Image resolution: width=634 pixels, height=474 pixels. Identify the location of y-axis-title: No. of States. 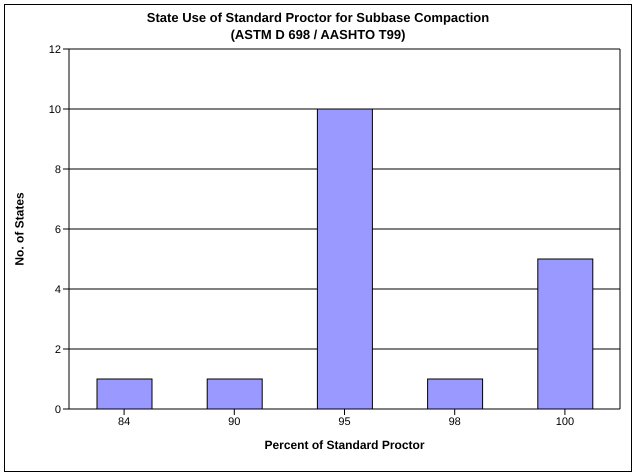
(19, 229).